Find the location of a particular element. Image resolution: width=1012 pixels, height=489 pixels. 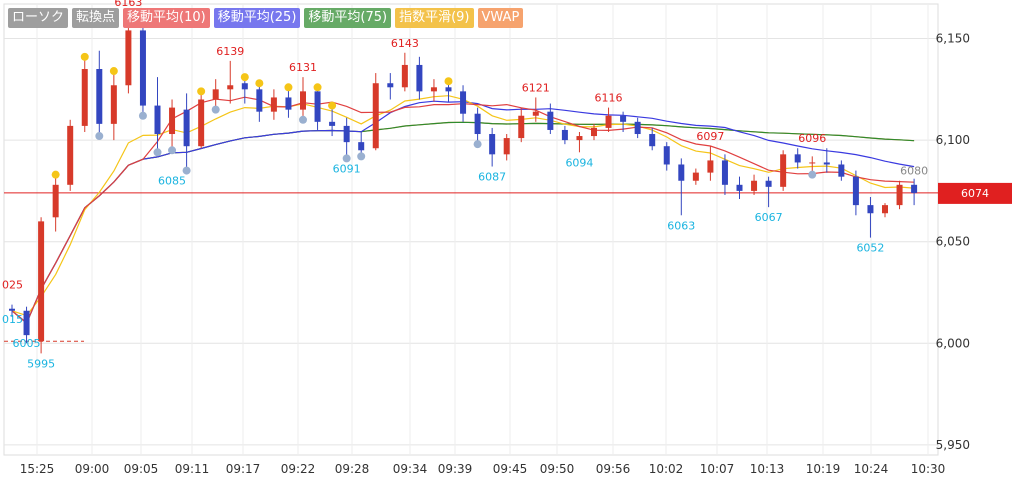

legend-turning-point: 転換点 is located at coordinates (96, 18).